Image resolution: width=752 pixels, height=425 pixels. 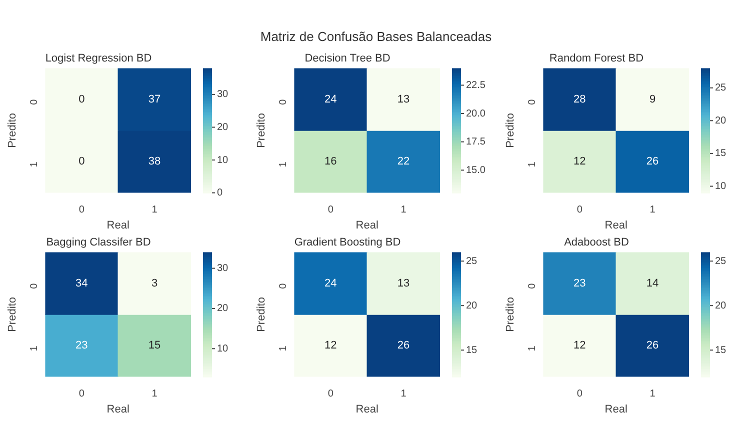 I want to click on color-bar-label: 17.5, so click(x=476, y=142).